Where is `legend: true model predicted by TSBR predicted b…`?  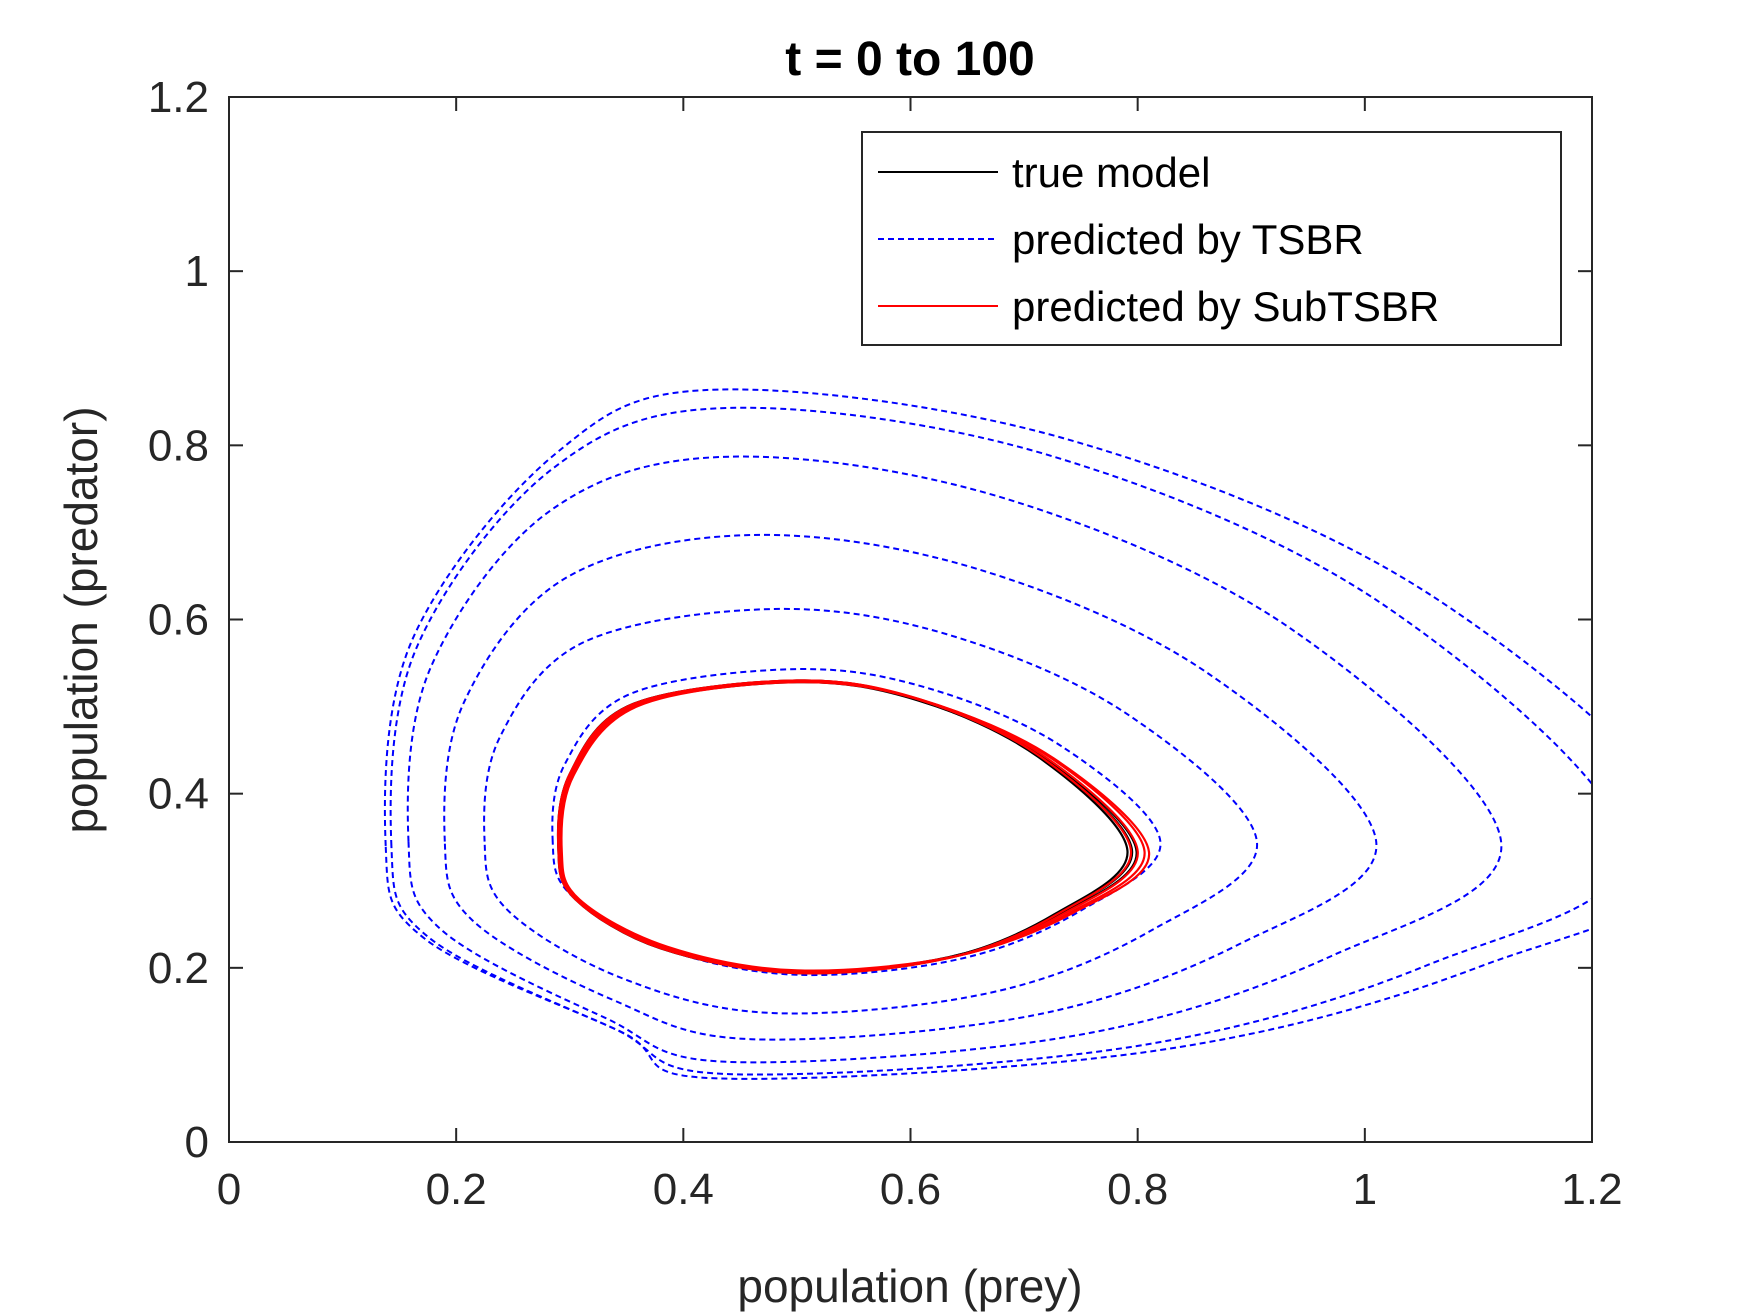
legend: true model predicted by TSBR predicted b… is located at coordinates (1211, 238).